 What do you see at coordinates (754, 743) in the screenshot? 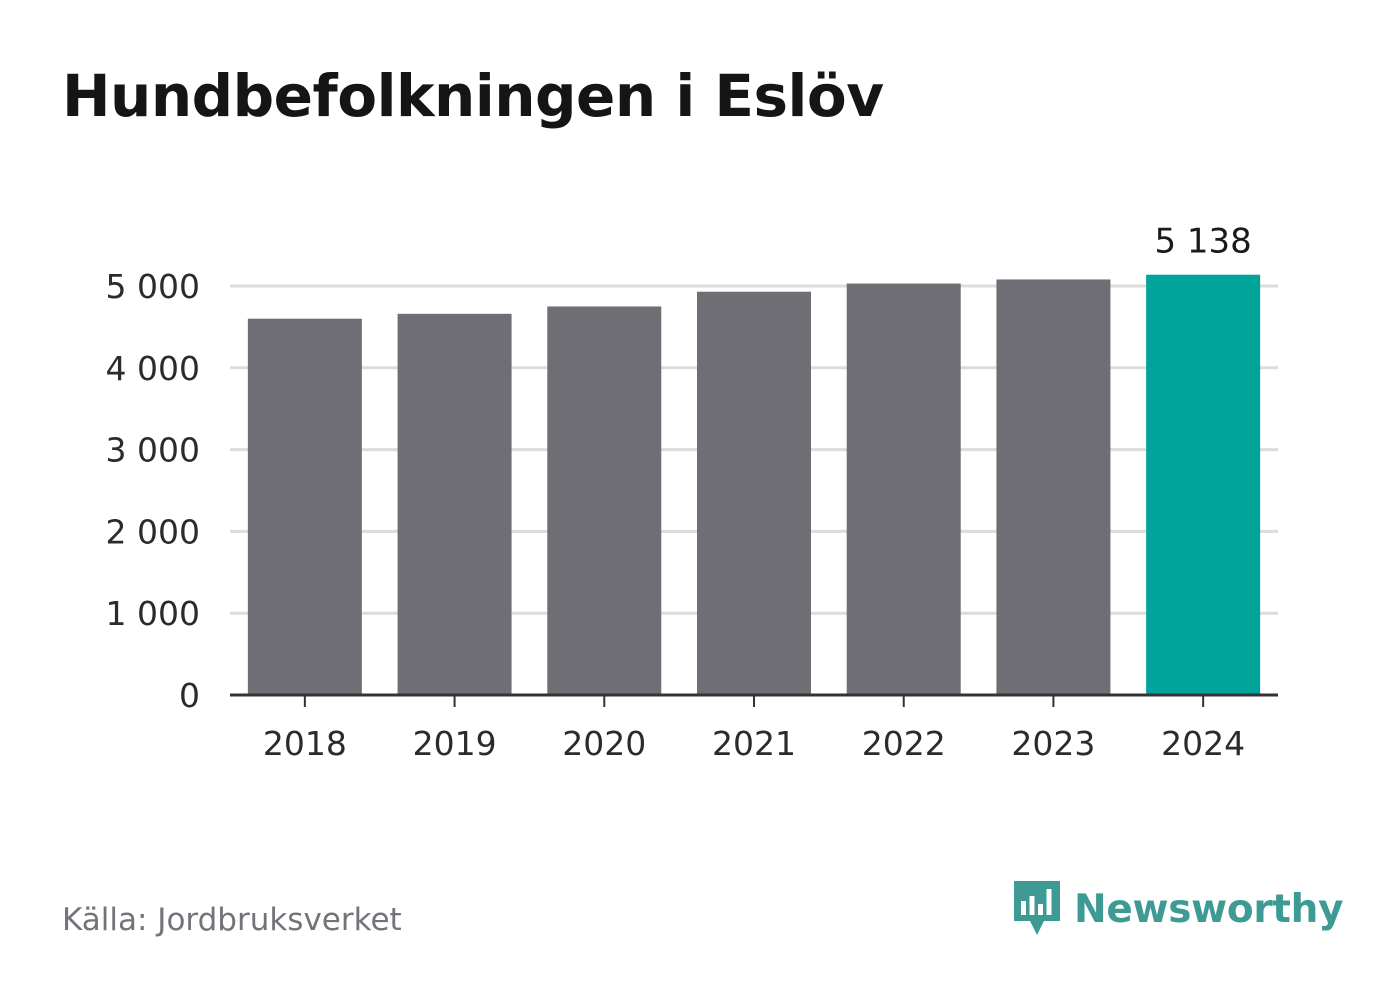
I see `x-tick-label: 2021` at bounding box center [754, 743].